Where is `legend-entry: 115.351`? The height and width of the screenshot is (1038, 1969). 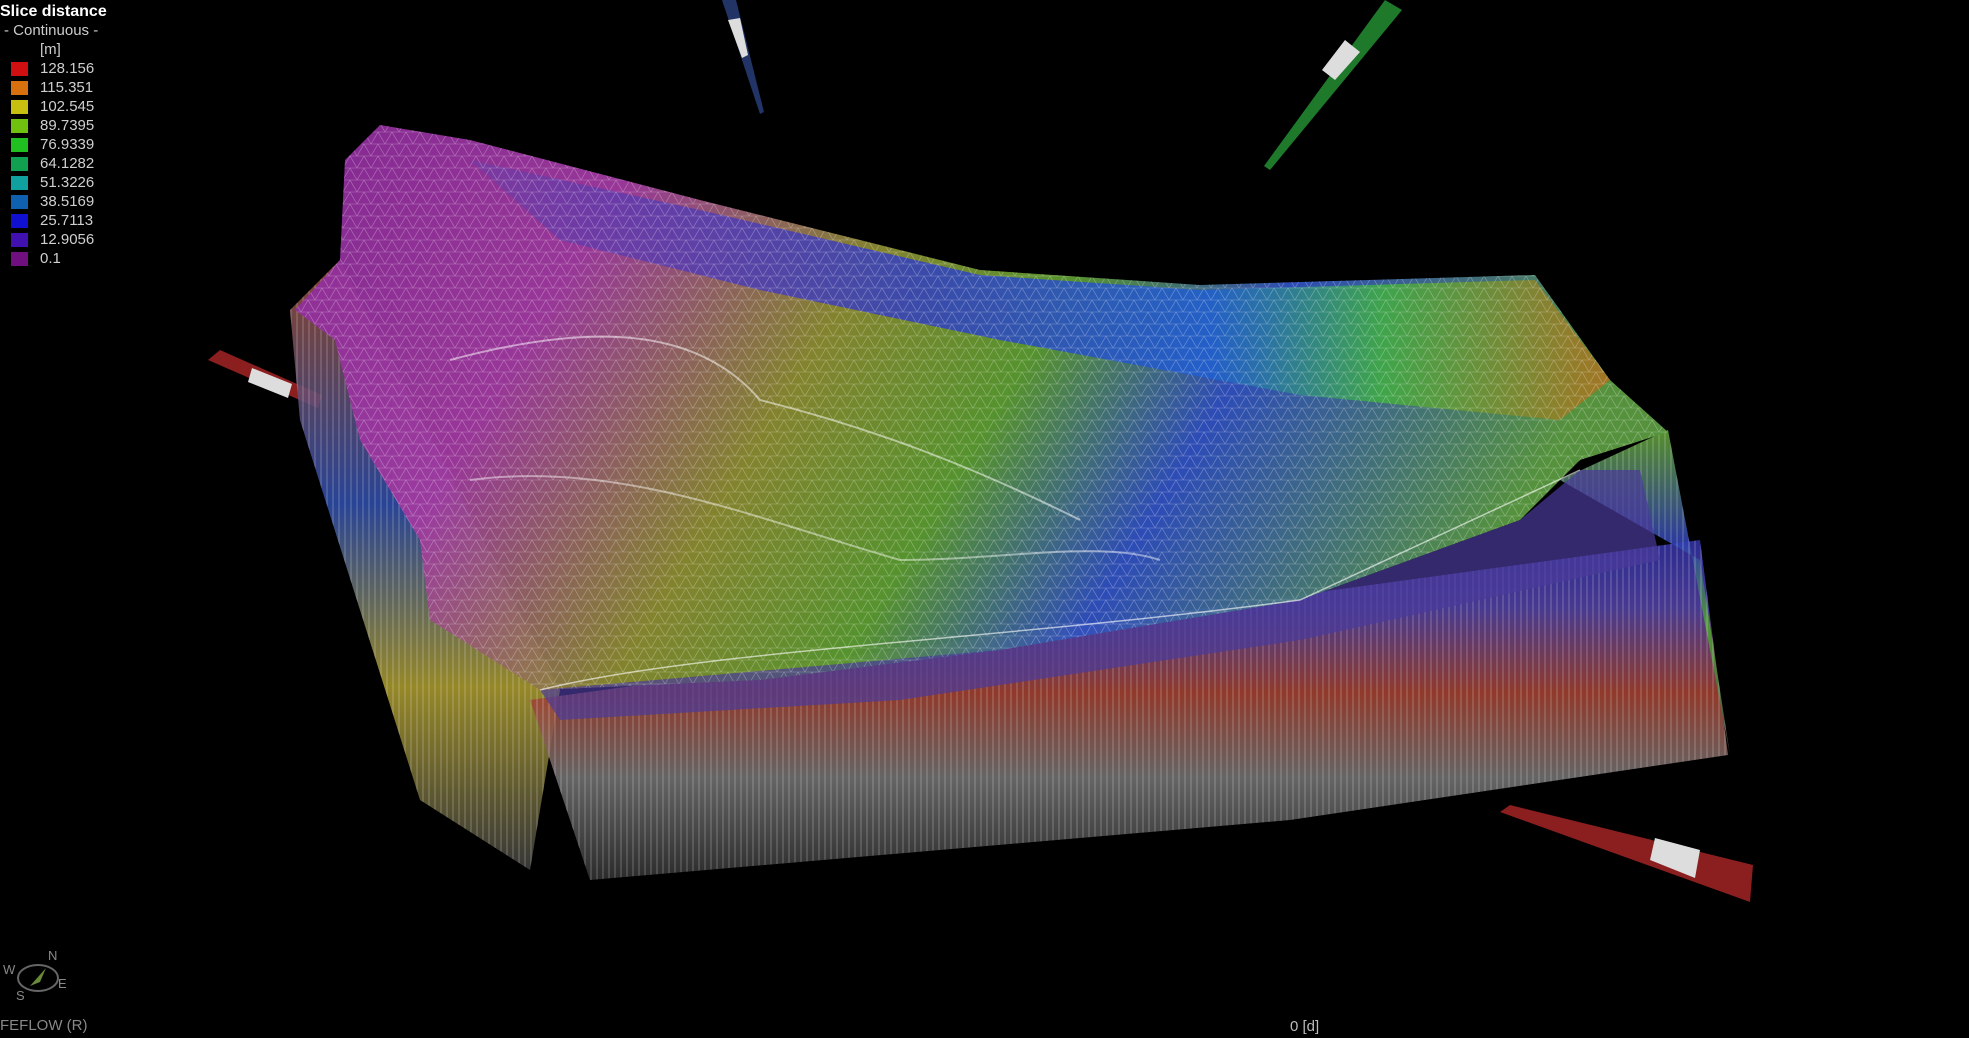 legend-entry: 115.351 is located at coordinates (53, 87).